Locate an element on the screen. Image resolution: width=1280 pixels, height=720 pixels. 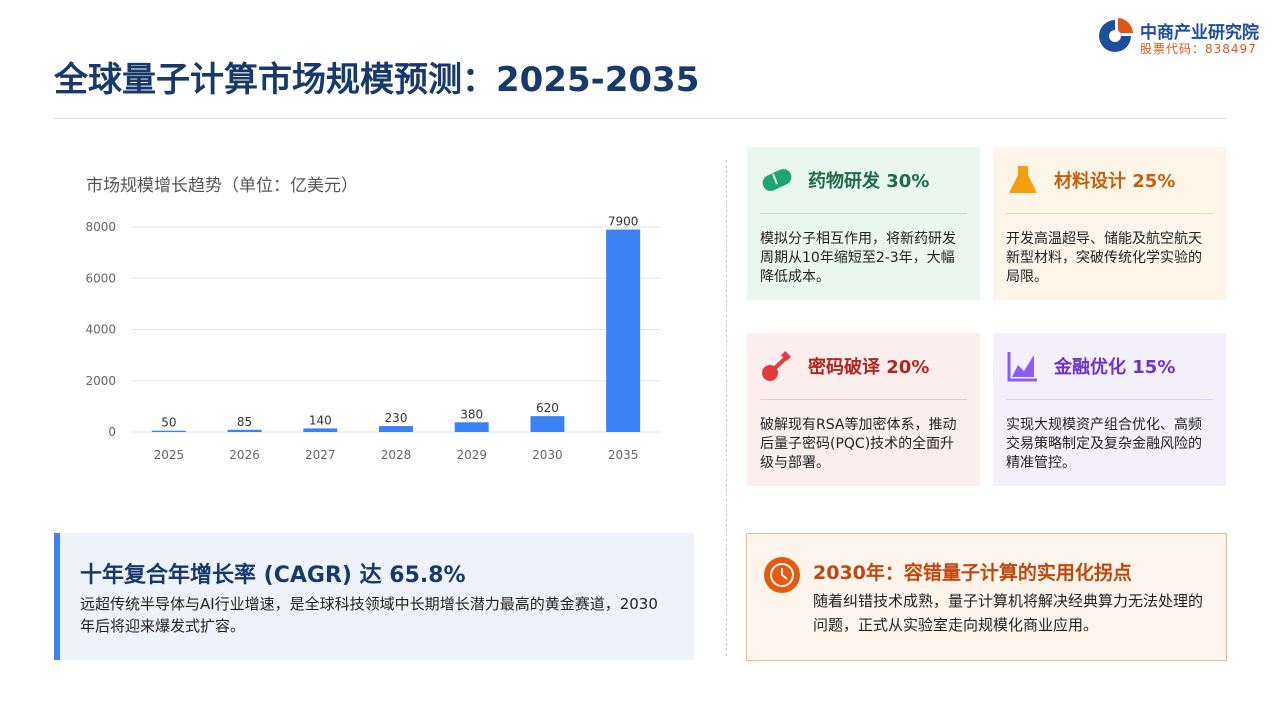
card-text: 开发高温超导、储能及航空航天新型材料，突破传统化学实验的局限。 is located at coordinates (1104, 258).